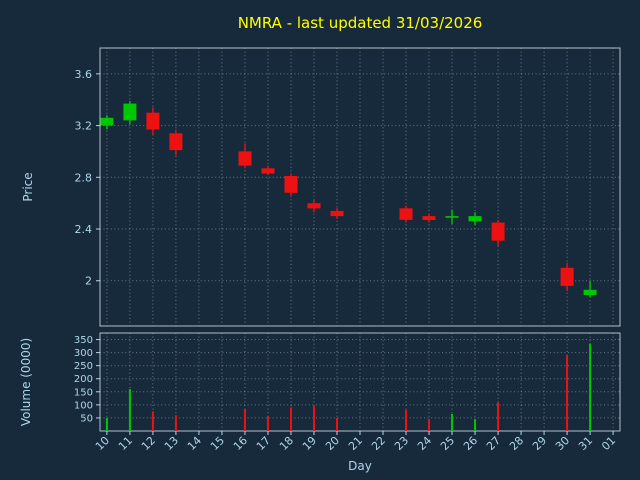 The image size is (640, 480). What do you see at coordinates (332, 443) in the screenshot?
I see `day-tick-label: 20` at bounding box center [332, 443].